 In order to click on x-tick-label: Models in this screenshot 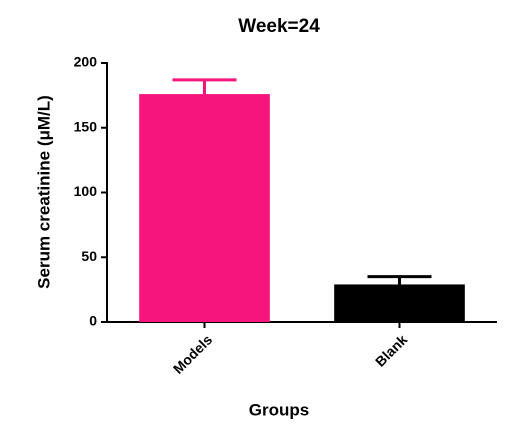, I will do `click(193, 354)`.